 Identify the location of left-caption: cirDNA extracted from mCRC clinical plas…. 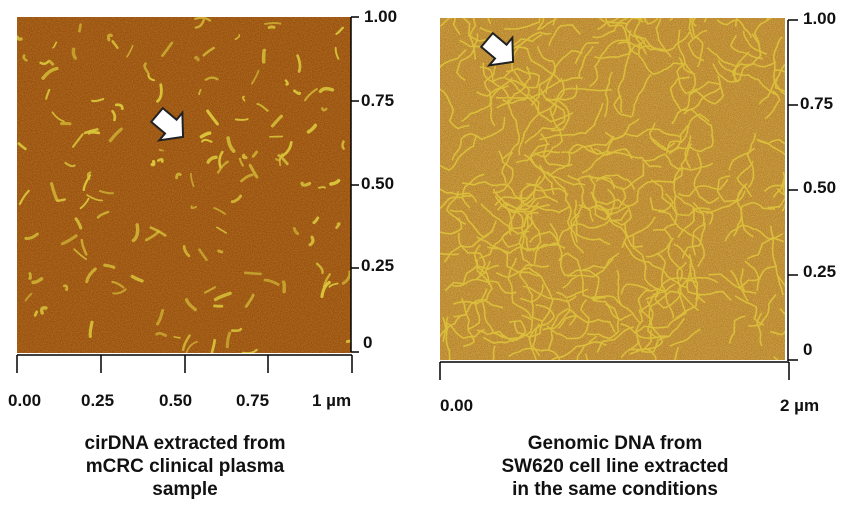
(185, 466).